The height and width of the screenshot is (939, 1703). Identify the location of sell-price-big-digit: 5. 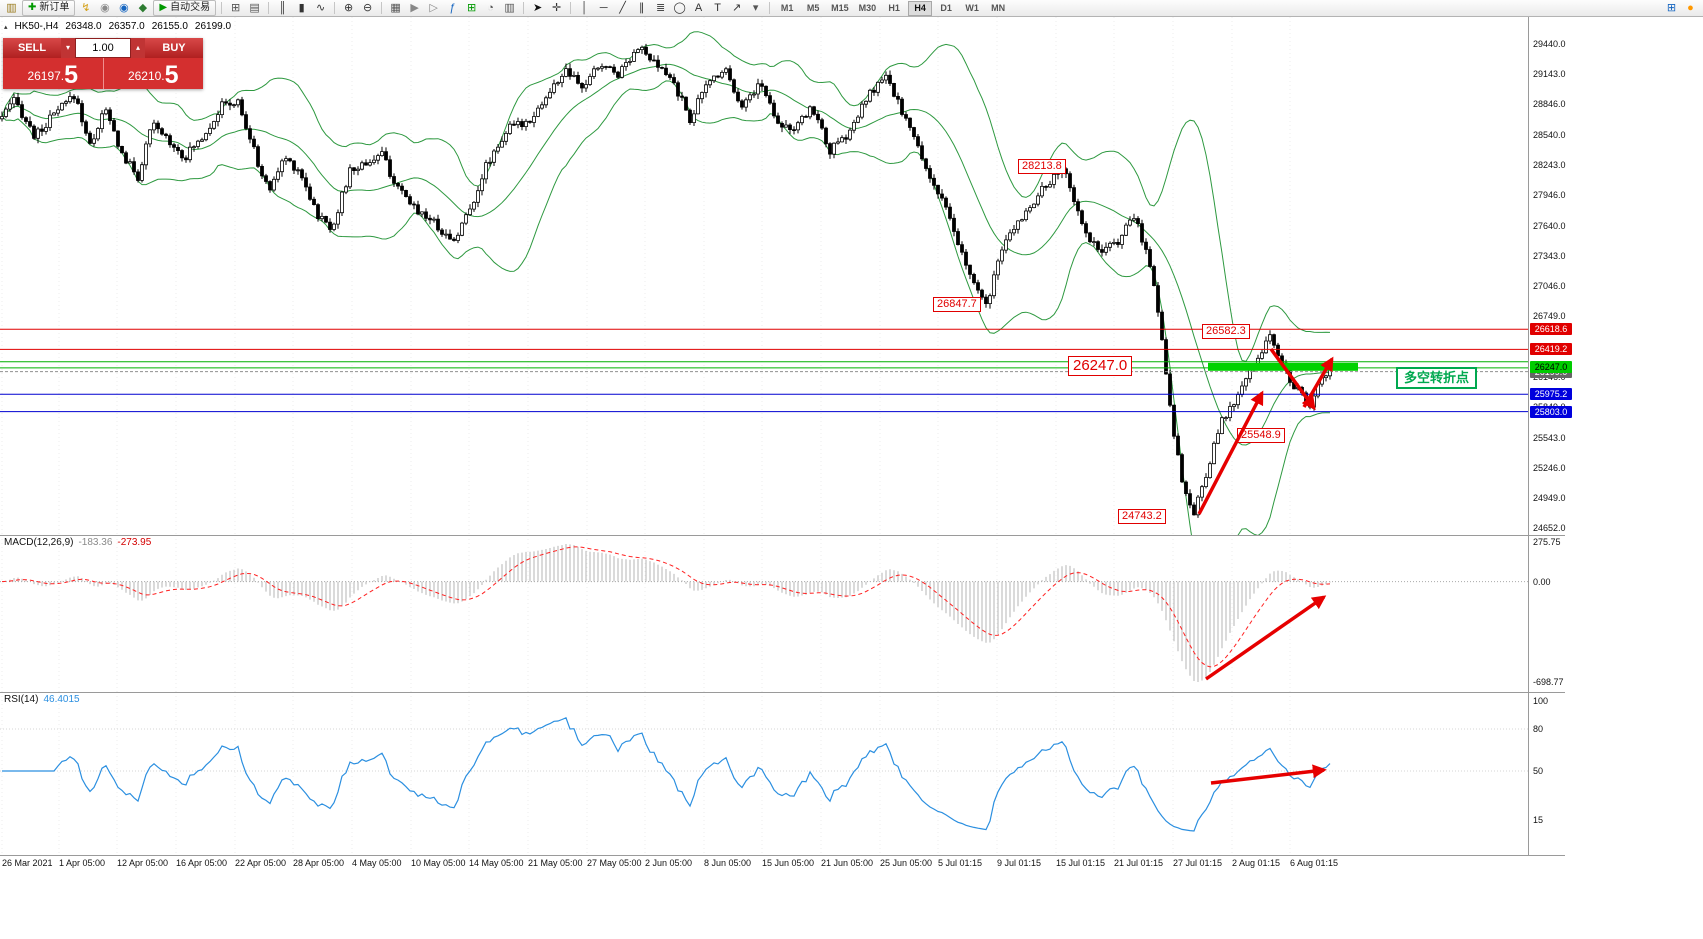
(71, 75).